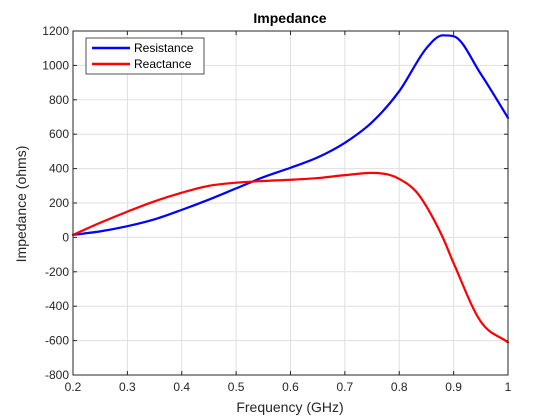 The width and height of the screenshot is (560, 420). I want to click on x-tick-label: 0.3, so click(127, 387).